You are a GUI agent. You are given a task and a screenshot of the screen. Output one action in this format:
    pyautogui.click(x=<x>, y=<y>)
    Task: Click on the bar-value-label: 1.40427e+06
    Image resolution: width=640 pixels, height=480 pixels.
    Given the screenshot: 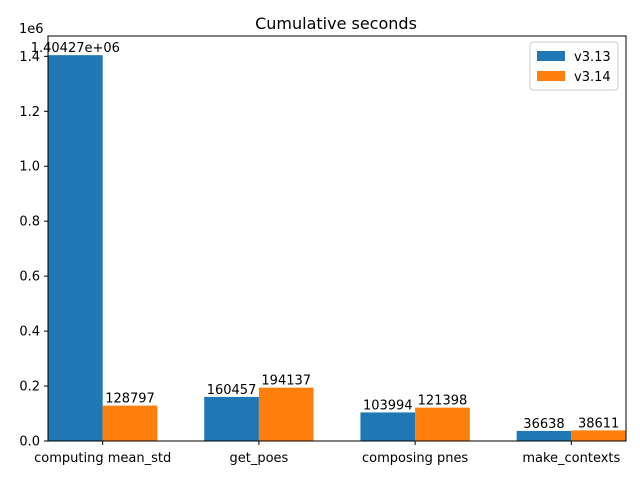 What is the action you would take?
    pyautogui.click(x=75, y=48)
    